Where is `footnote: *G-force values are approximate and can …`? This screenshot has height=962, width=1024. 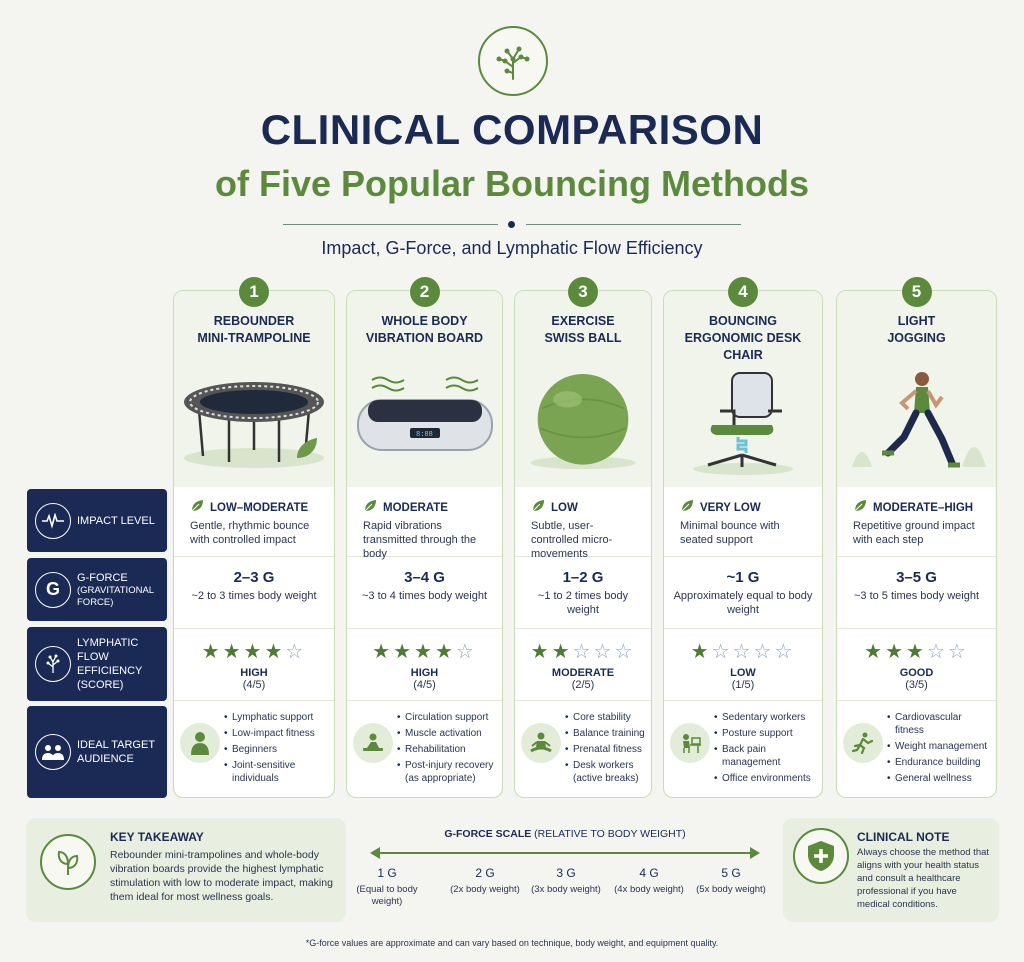
footnote: *G-force values are approximate and can … is located at coordinates (512, 943).